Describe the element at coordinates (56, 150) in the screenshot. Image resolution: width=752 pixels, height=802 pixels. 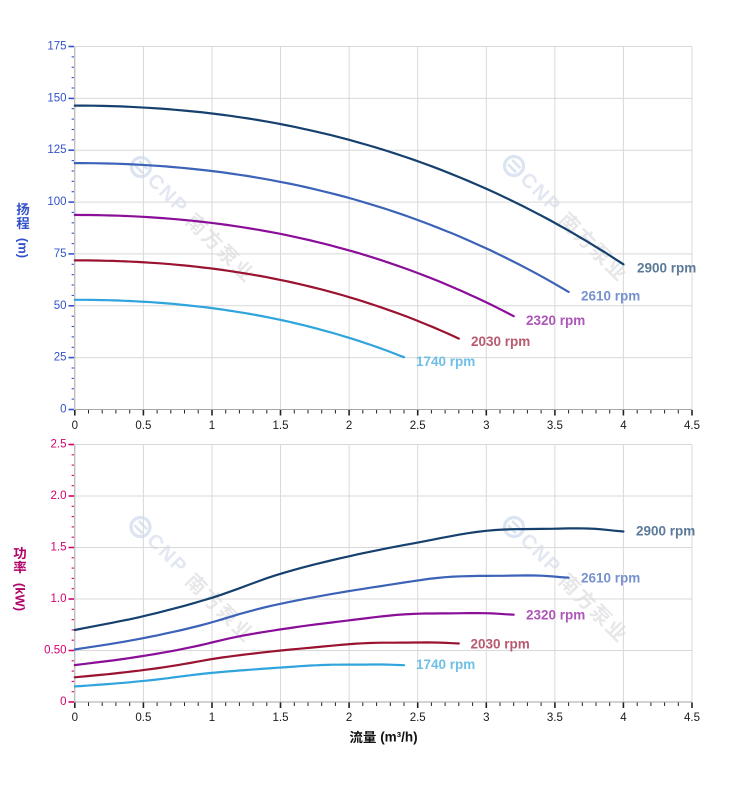
I see `svg-text: 125` at that location.